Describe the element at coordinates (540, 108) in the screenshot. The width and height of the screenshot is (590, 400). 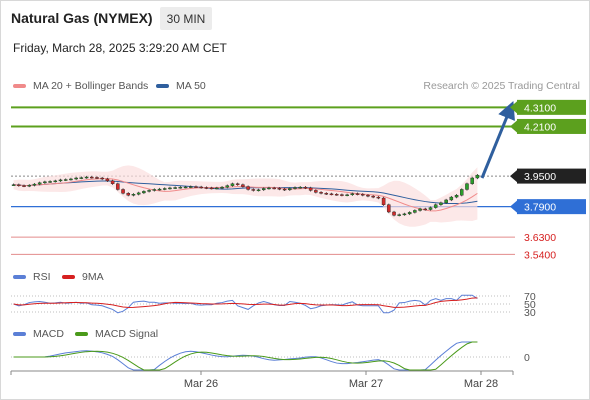
I see `level-label: 4.3100` at that location.